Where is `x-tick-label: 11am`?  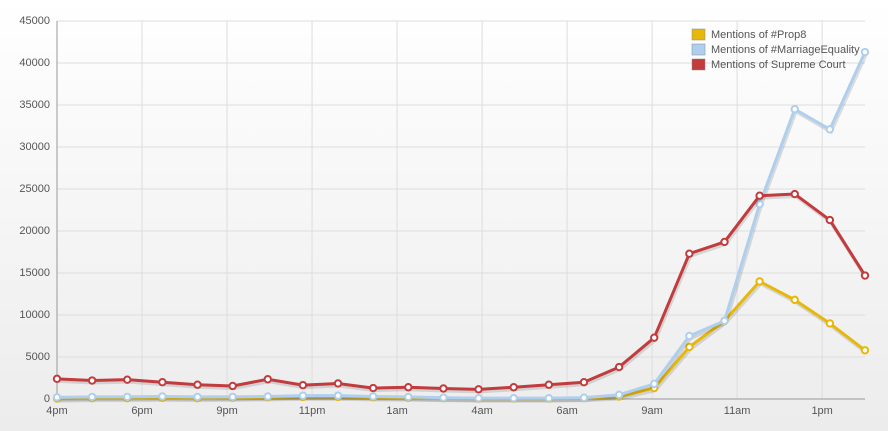
x-tick-label: 11am is located at coordinates (737, 411).